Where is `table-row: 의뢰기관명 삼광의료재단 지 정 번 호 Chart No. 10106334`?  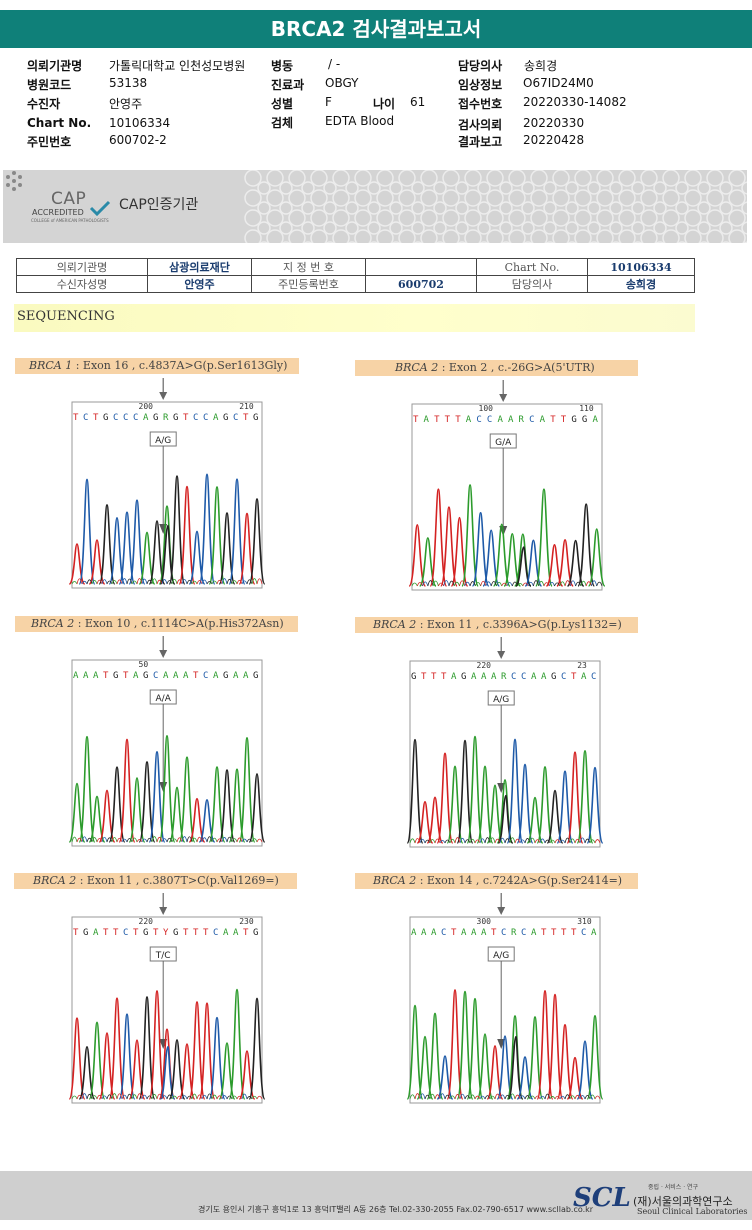 table-row: 의뢰기관명 삼광의료재단 지 정 번 호 Chart No. 10106334 is located at coordinates (355, 267).